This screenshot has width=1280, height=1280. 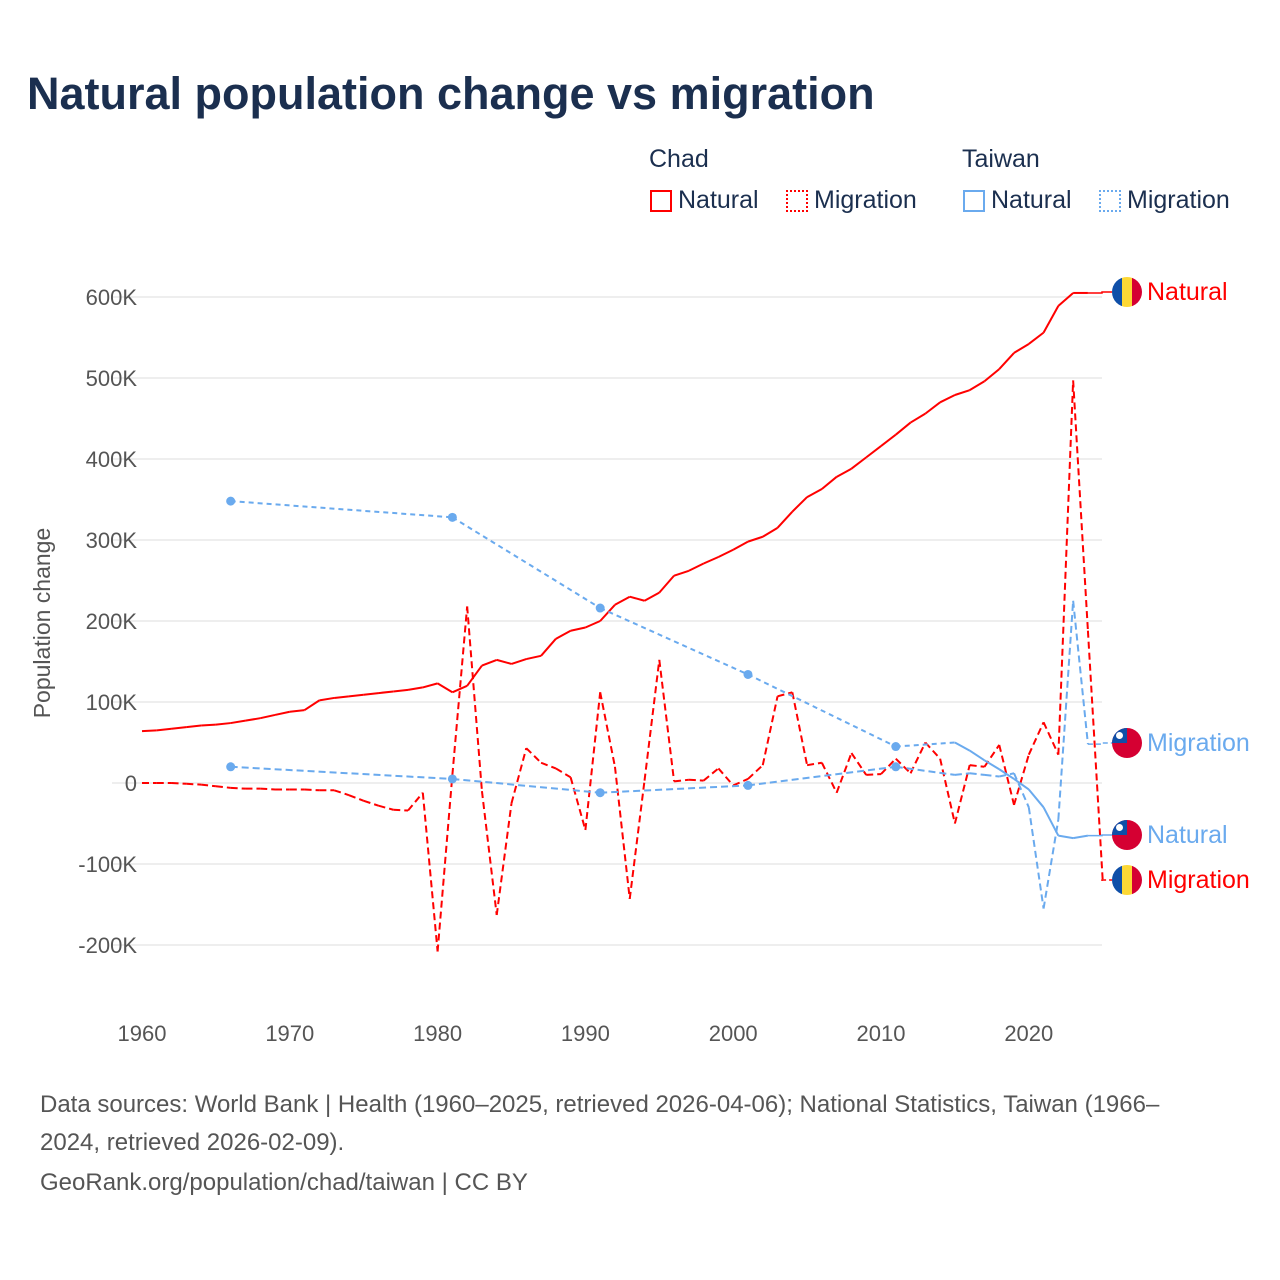 I want to click on x-tick-label: 2010, so click(x=881, y=1033).